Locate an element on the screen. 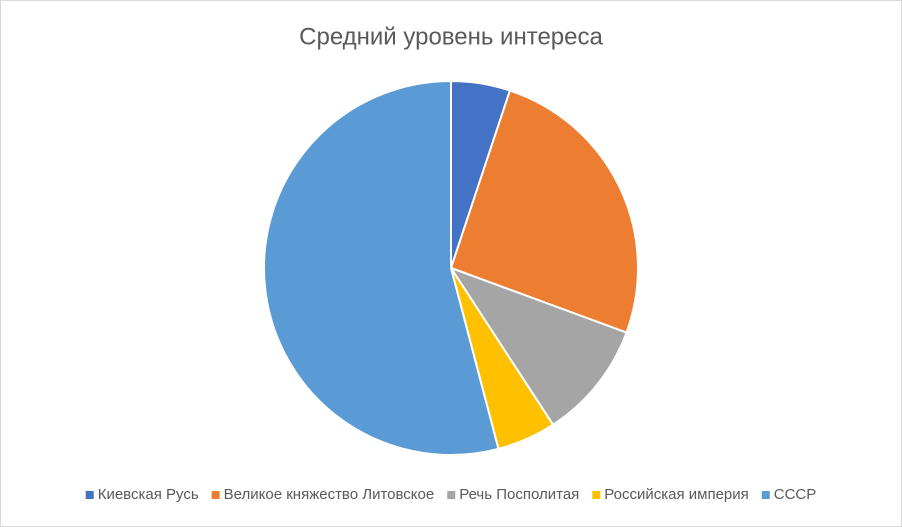 The height and width of the screenshot is (527, 902). chart-title: Средний уровень интереса is located at coordinates (451, 36).